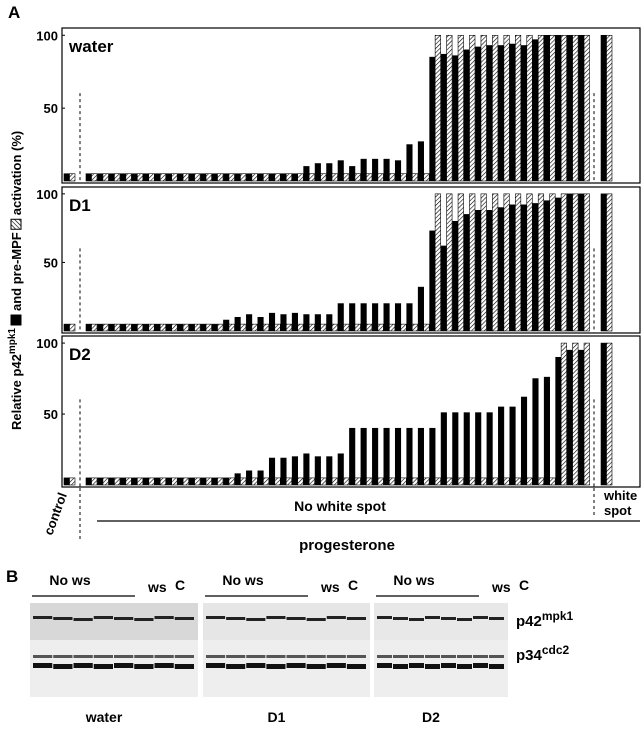 Image resolution: width=644 pixels, height=729 pixels. I want to click on panel-label: B, so click(12, 576).